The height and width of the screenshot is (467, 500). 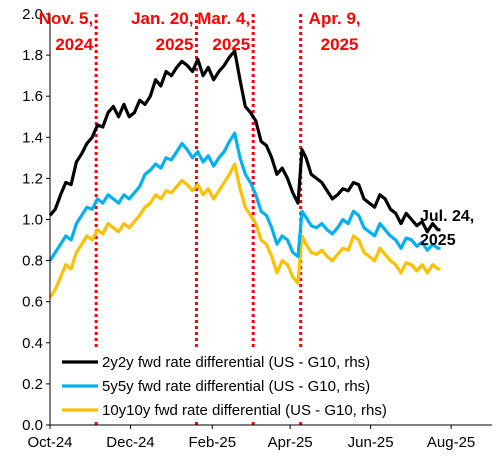 What do you see at coordinates (66, 18) in the screenshot?
I see `event-label-line1: Nov. 5,` at bounding box center [66, 18].